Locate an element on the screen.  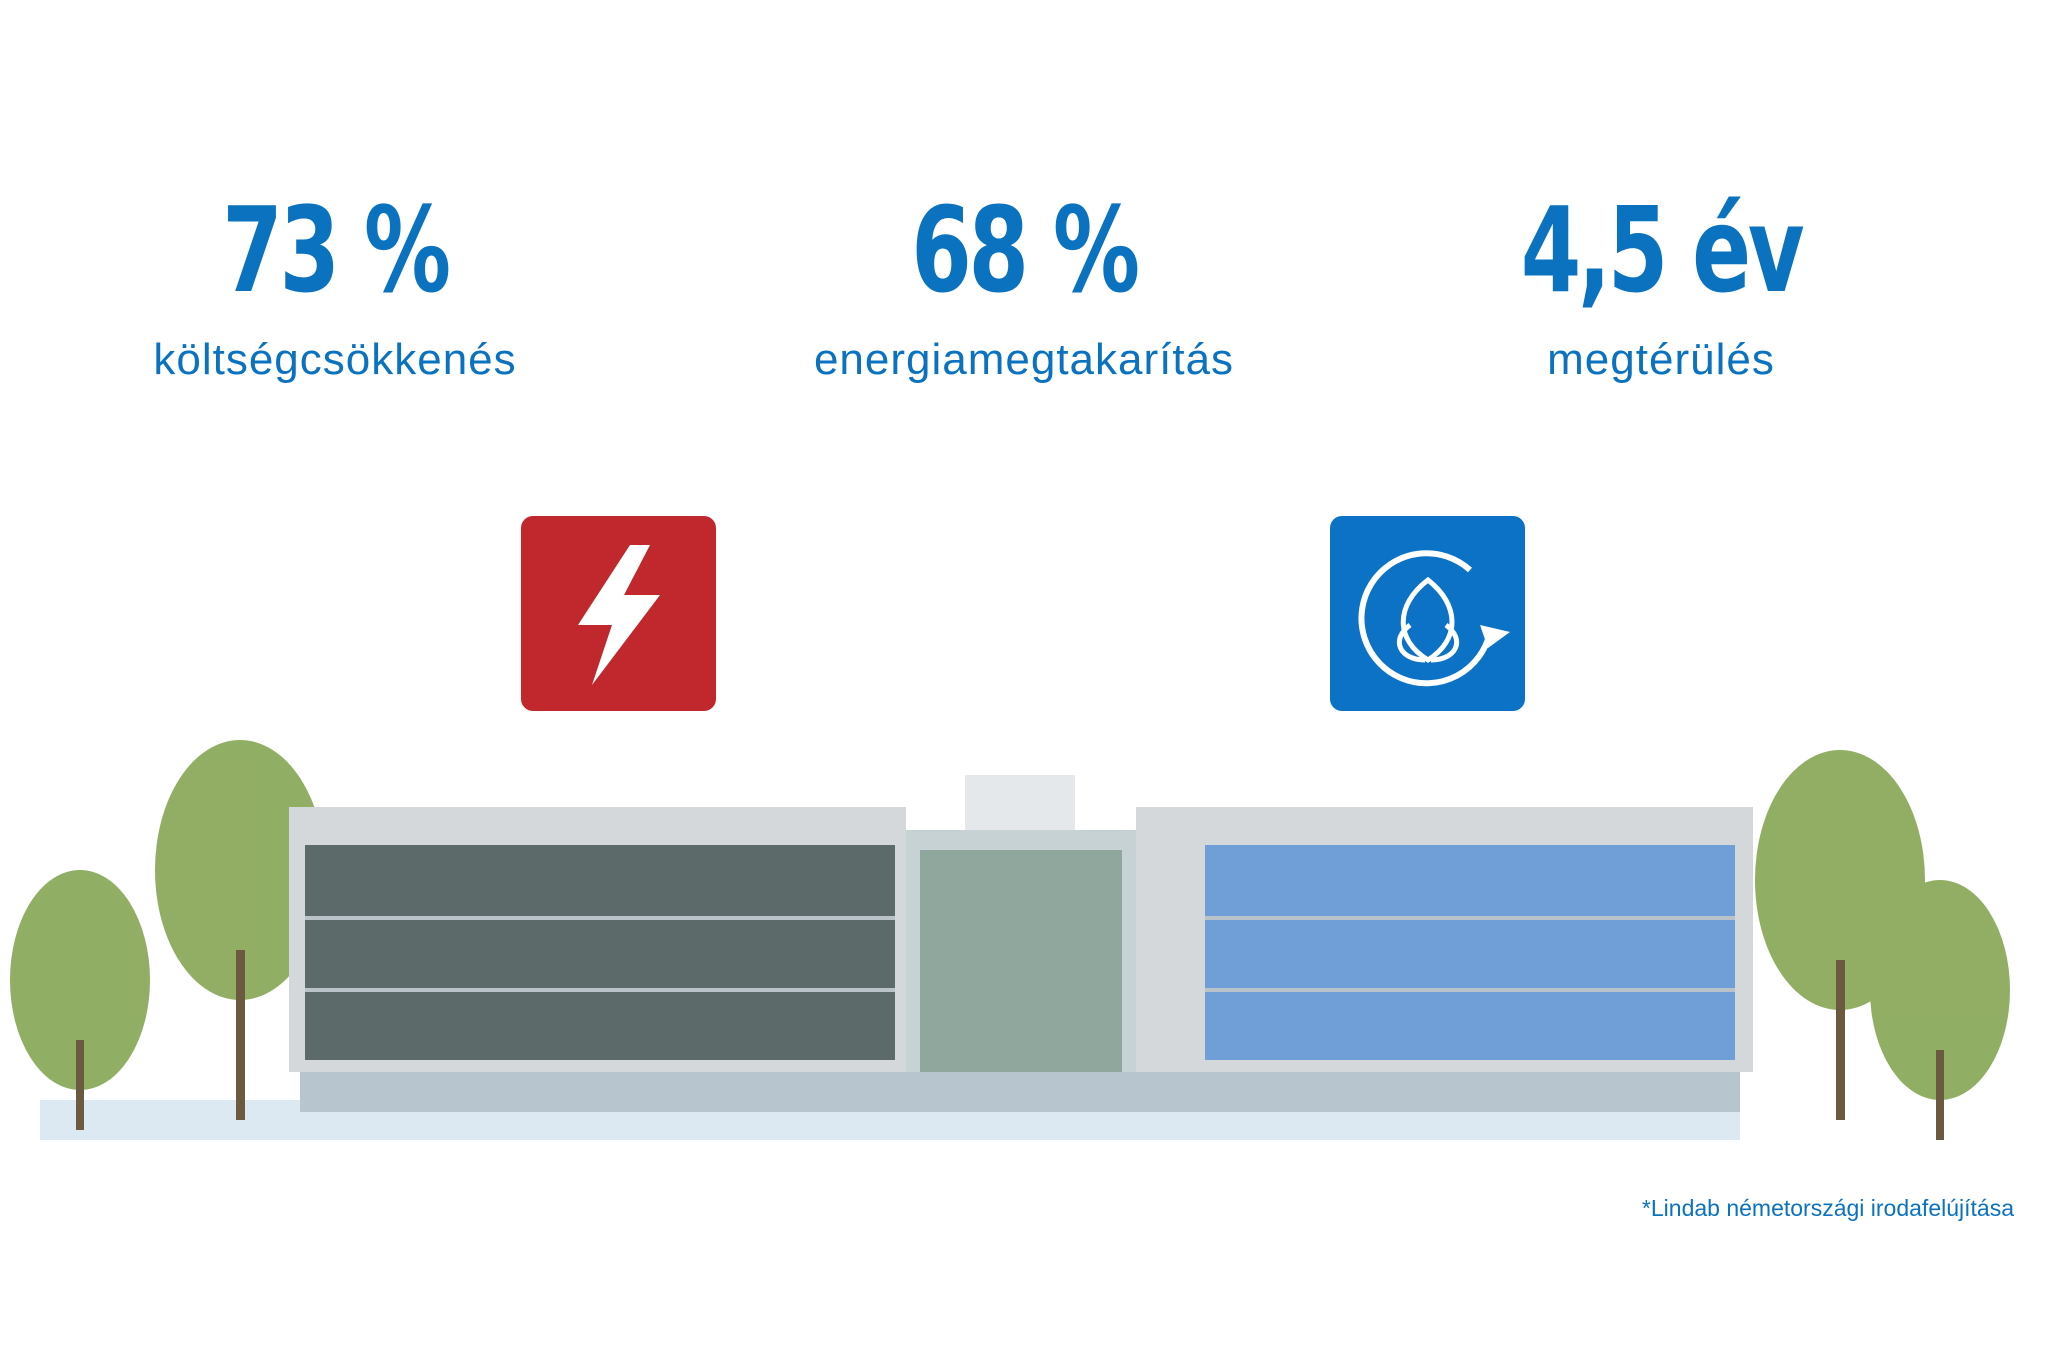
stat-label: energiamegtakarítás is located at coordinates (1024, 359).